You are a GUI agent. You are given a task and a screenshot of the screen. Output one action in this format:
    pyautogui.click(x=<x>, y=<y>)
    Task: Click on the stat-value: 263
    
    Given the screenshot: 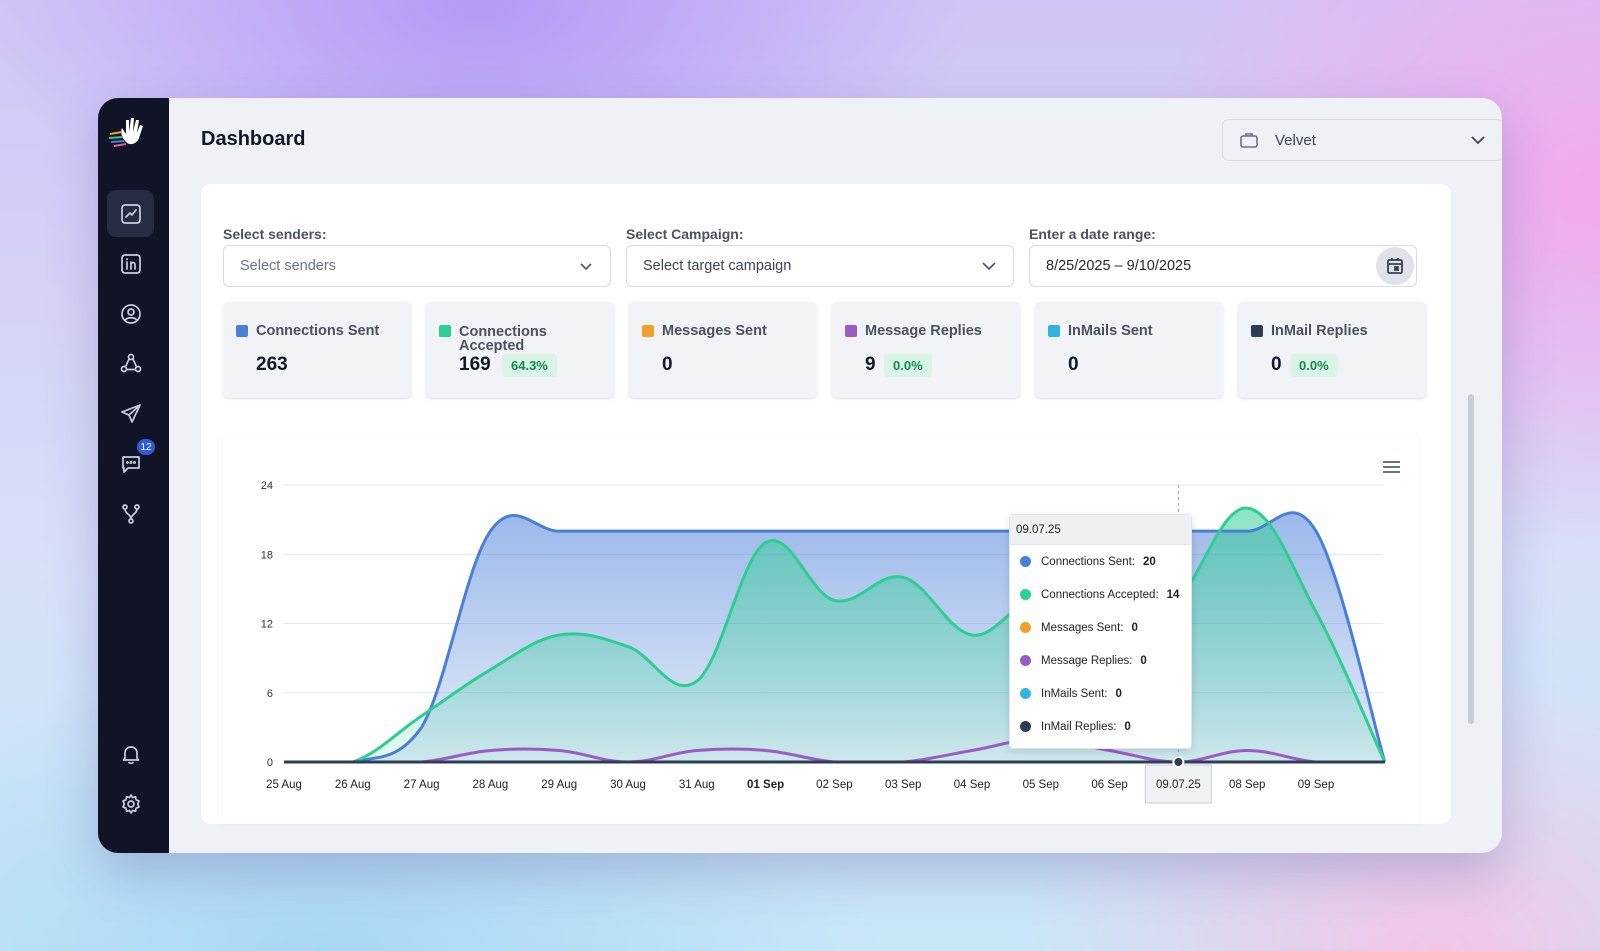 What is the action you would take?
    pyautogui.click(x=272, y=364)
    